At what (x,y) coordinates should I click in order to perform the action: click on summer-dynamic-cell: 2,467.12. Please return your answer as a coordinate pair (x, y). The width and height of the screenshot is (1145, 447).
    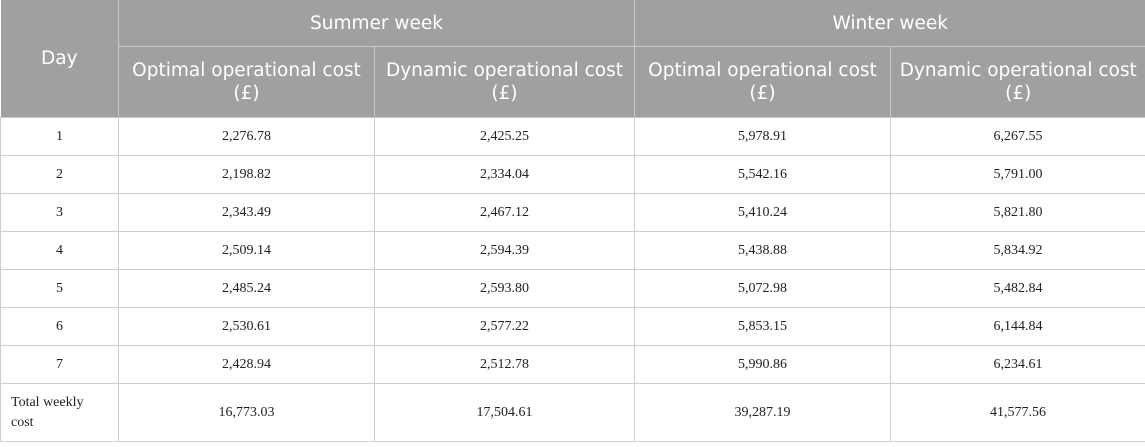
    Looking at the image, I should click on (504, 212).